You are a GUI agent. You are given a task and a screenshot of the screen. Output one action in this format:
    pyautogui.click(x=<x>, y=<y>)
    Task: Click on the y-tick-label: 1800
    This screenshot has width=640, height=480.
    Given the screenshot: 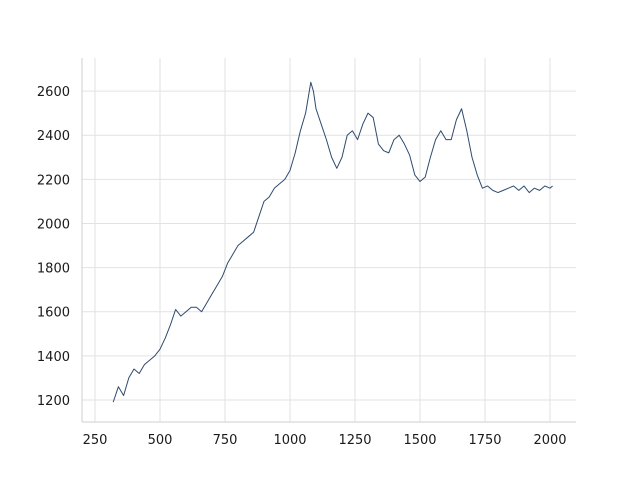 What is the action you would take?
    pyautogui.click(x=53, y=269)
    